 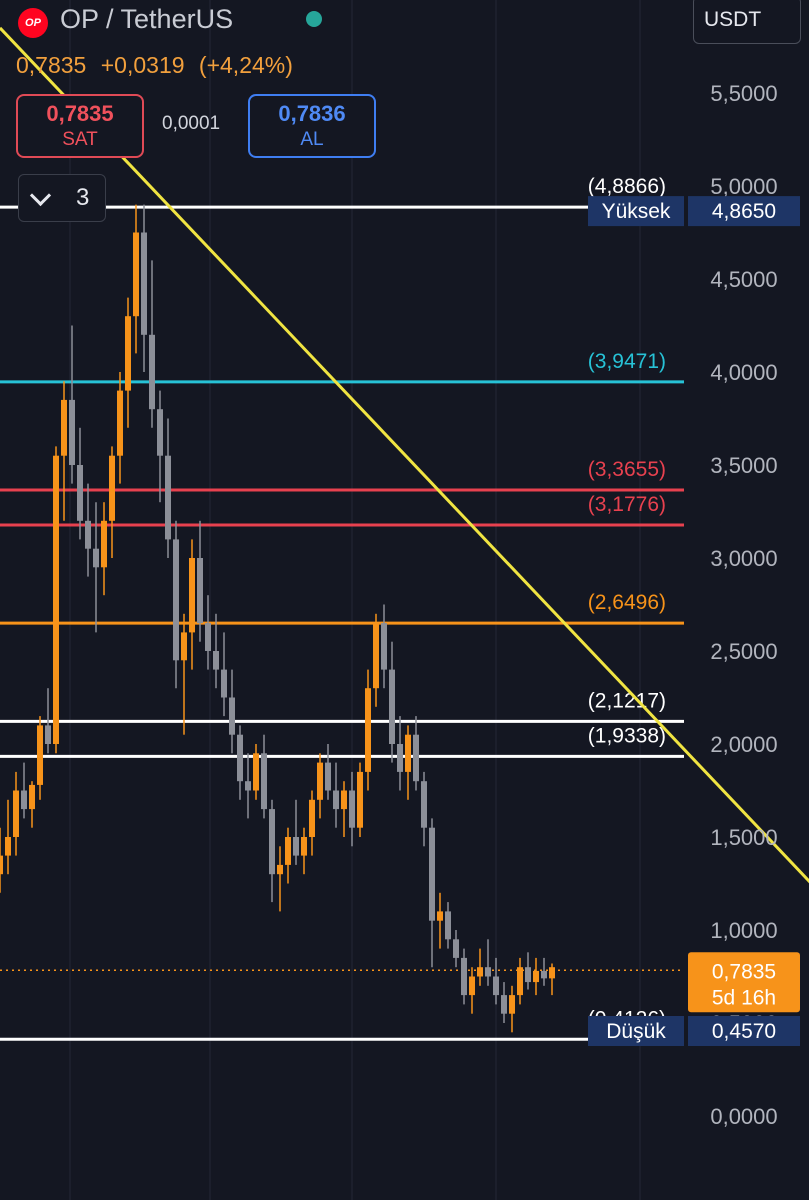 I want to click on low-tag-value-box, so click(x=744, y=1030).